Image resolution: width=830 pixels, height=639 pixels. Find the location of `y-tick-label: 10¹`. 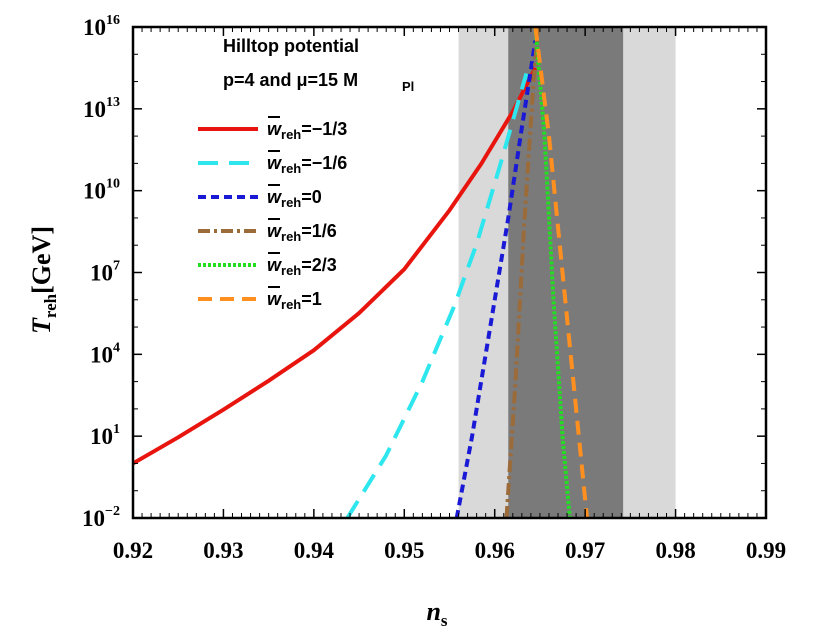

y-tick-label: 10¹ is located at coordinates (105, 435).